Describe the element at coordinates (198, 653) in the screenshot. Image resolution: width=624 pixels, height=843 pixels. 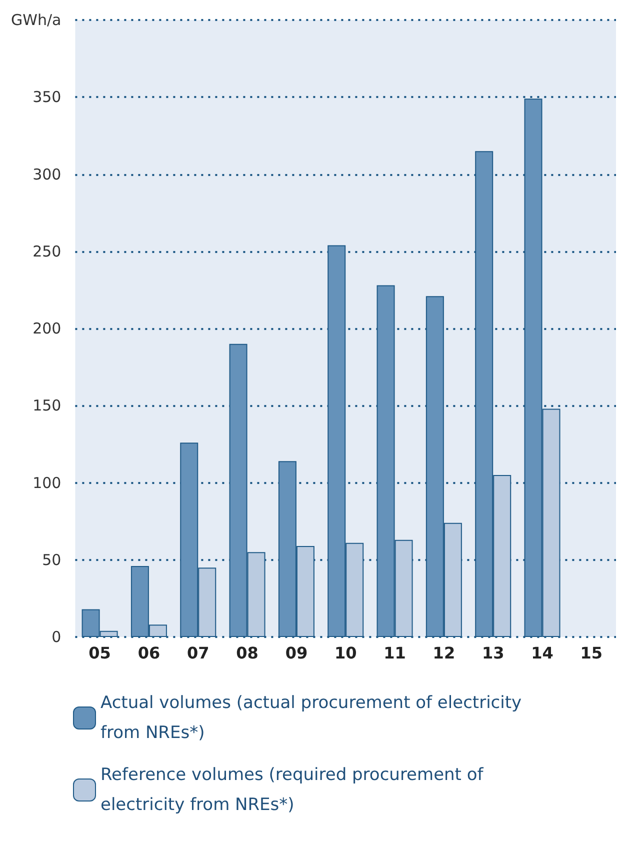
I see `x-tick-label: 07` at that location.